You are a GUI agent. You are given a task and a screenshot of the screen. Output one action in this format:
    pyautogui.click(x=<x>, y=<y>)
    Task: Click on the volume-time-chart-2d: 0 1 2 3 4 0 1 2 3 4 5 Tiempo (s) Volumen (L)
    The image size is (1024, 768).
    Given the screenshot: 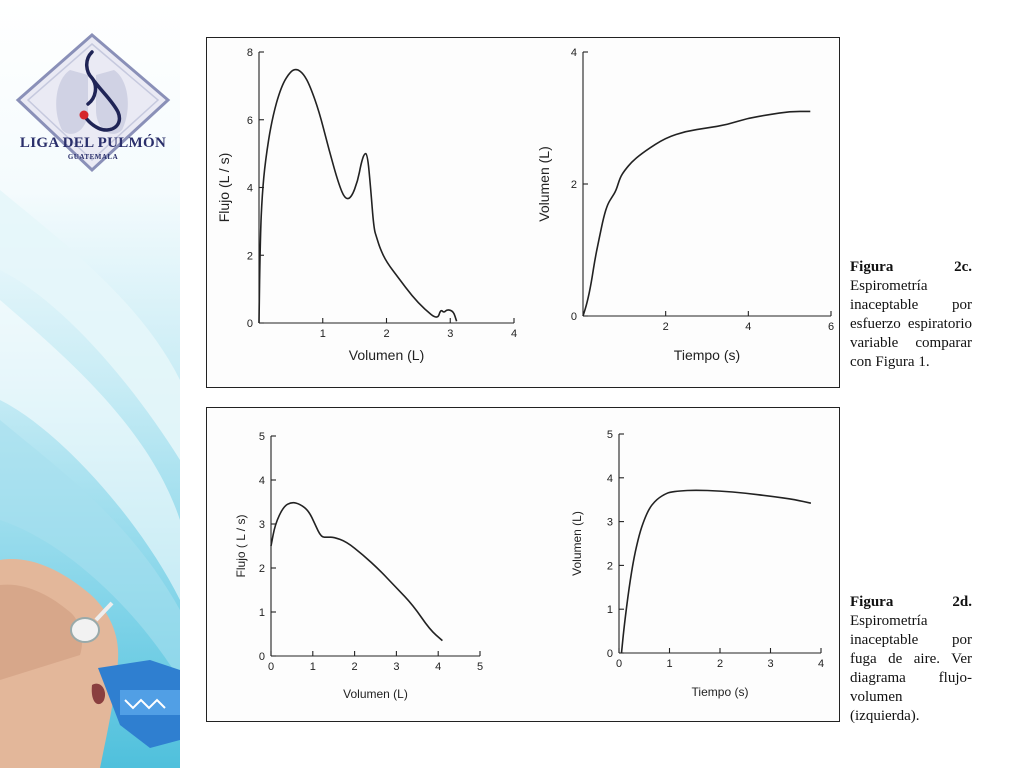 What is the action you would take?
    pyautogui.click(x=697, y=564)
    